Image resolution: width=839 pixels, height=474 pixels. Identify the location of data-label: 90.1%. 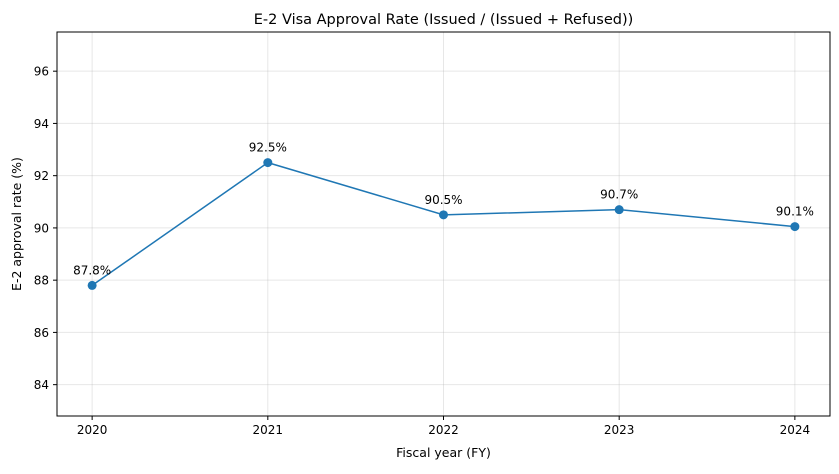
(795, 212).